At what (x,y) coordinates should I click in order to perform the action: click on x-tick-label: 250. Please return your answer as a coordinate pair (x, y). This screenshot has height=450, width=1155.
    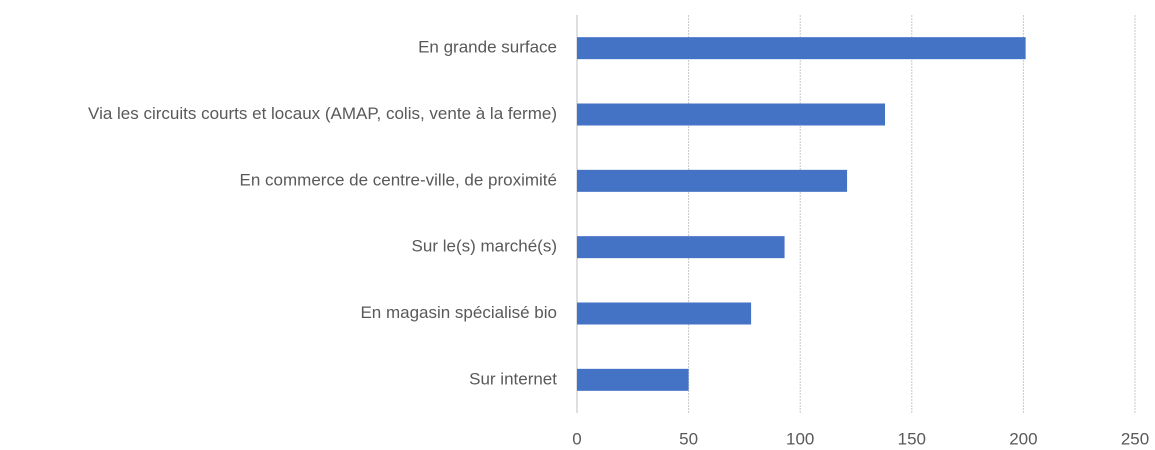
    Looking at the image, I should click on (1135, 438).